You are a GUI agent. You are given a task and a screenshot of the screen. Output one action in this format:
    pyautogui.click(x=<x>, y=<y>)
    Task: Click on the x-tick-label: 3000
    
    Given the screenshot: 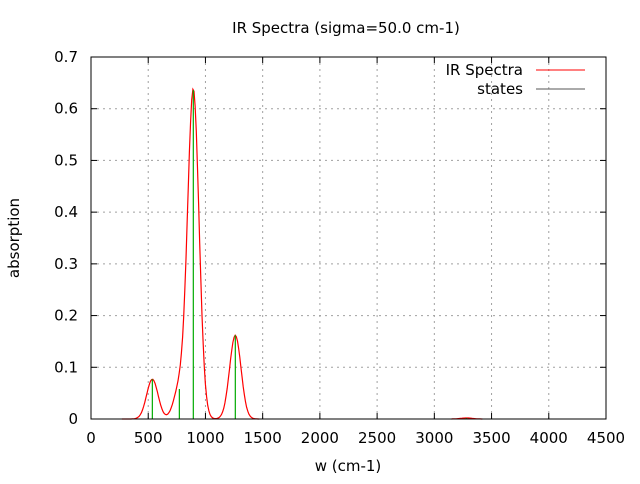 What is the action you would take?
    pyautogui.click(x=434, y=438)
    